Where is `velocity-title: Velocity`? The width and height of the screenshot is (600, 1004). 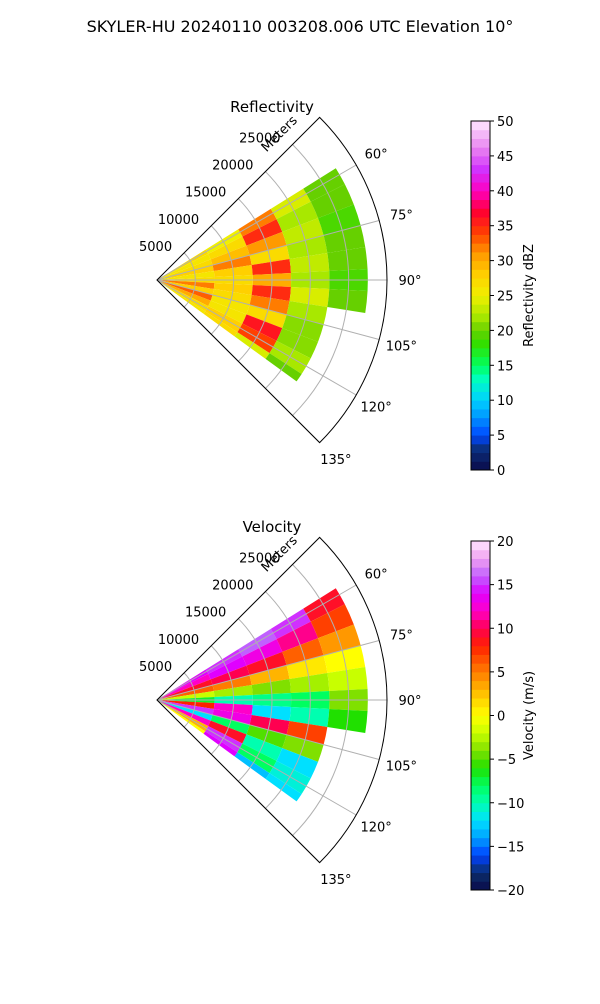
velocity-title: Velocity is located at coordinates (272, 527).